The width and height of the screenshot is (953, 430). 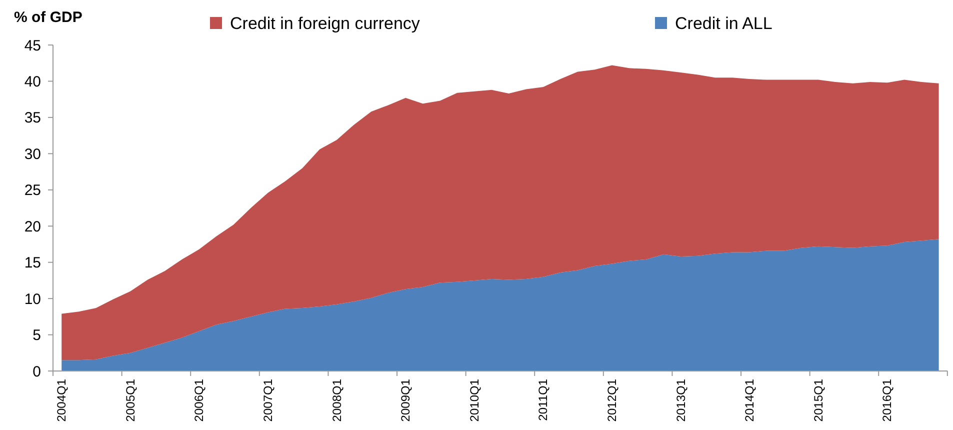 I want to click on x-tick-label: 2007Q1, so click(x=268, y=400).